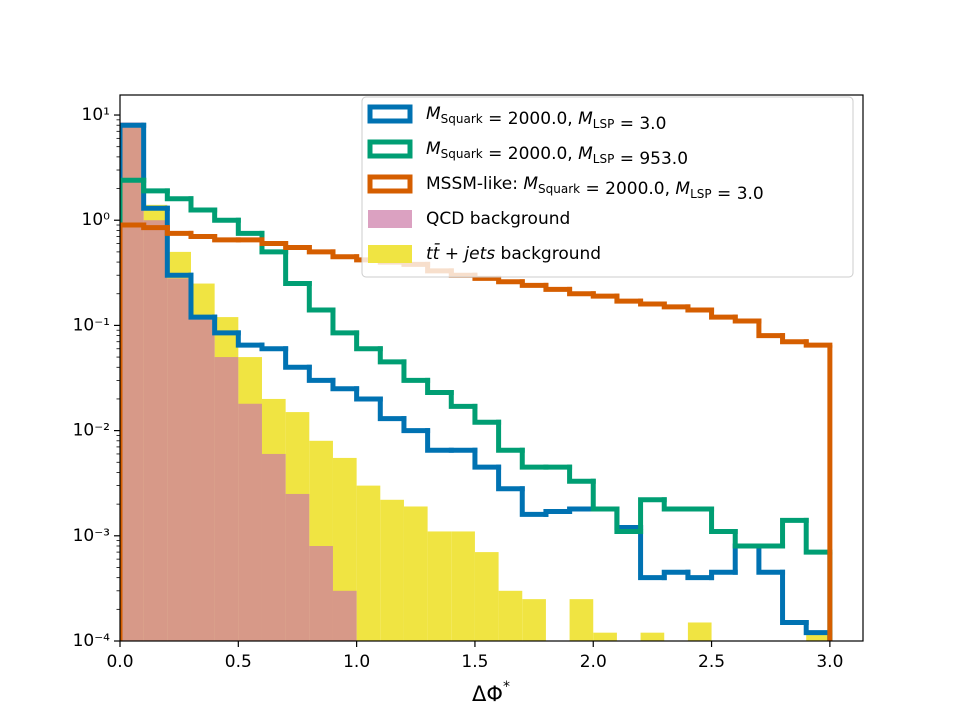 The width and height of the screenshot is (960, 720). What do you see at coordinates (829, 662) in the screenshot?
I see `x-tick-label: 3.0` at bounding box center [829, 662].